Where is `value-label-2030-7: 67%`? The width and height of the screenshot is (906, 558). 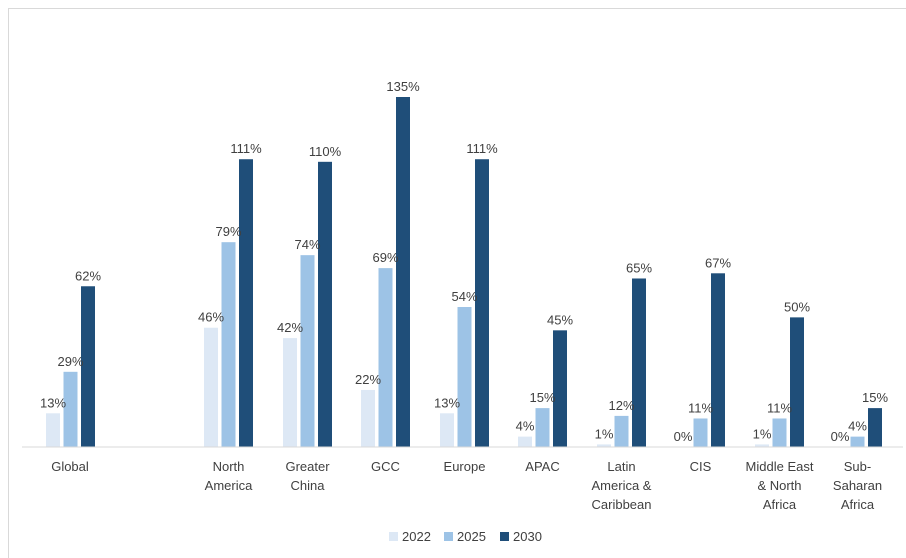
value-label-2030-7: 67% is located at coordinates (718, 262).